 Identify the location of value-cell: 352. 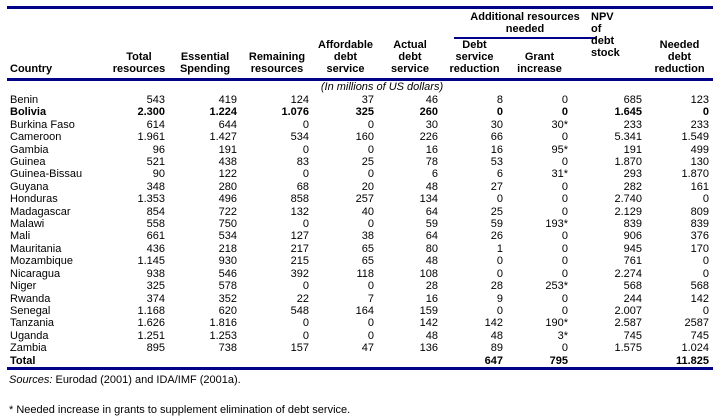
(227, 298).